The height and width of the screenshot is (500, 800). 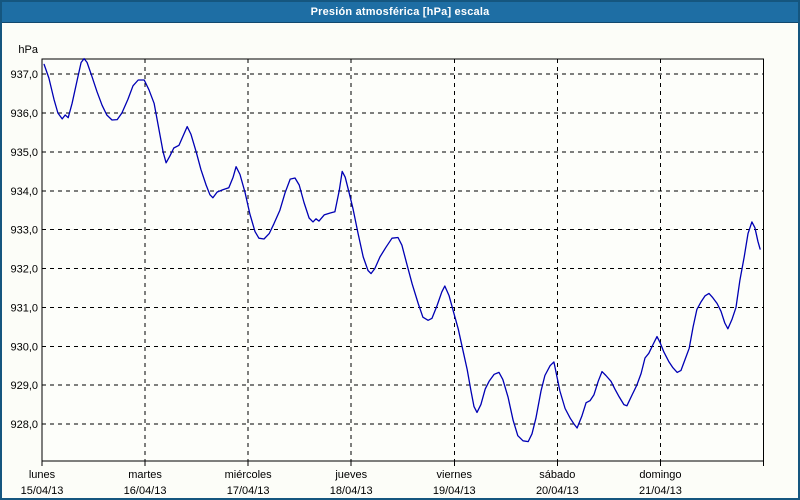 What do you see at coordinates (24, 192) in the screenshot?
I see `y-tick-label: 934,0` at bounding box center [24, 192].